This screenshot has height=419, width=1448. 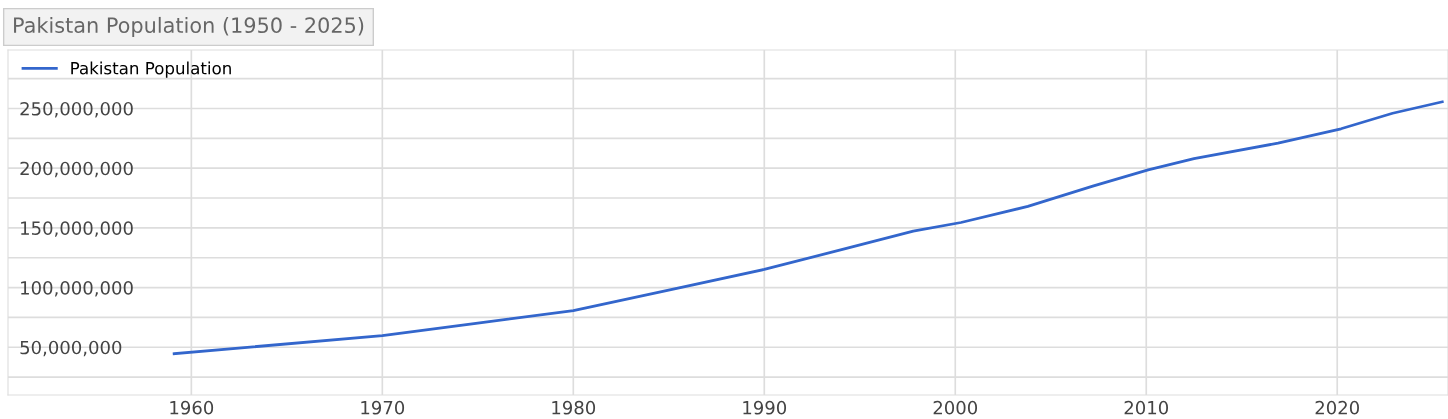 What do you see at coordinates (765, 407) in the screenshot?
I see `x-tick-label: 1990` at bounding box center [765, 407].